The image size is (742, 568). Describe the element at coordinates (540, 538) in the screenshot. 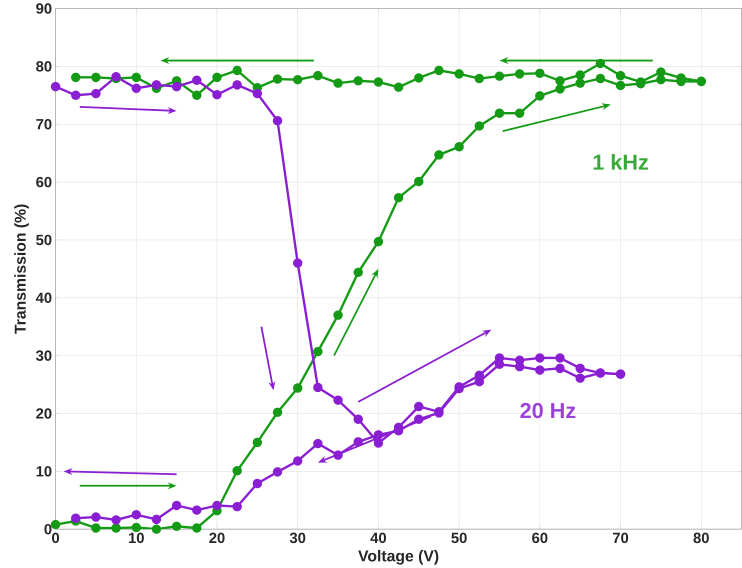

I see `x-tick-label: 60` at that location.